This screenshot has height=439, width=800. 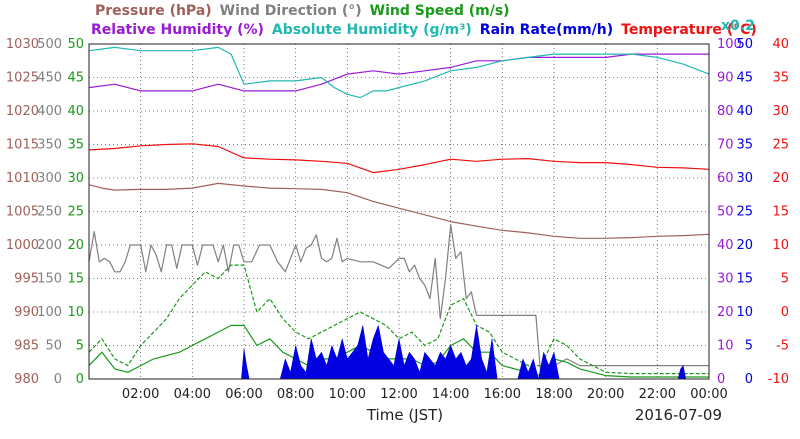 What do you see at coordinates (605, 394) in the screenshot?
I see `x-tick-label: 20:00` at bounding box center [605, 394].